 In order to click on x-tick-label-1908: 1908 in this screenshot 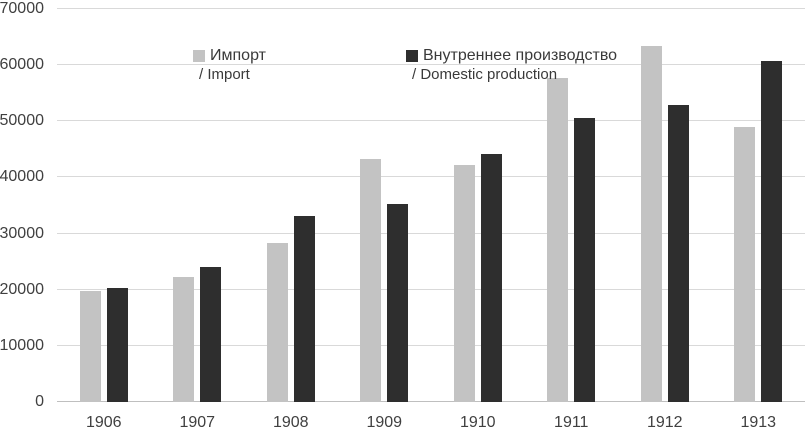, I will do `click(290, 422)`.